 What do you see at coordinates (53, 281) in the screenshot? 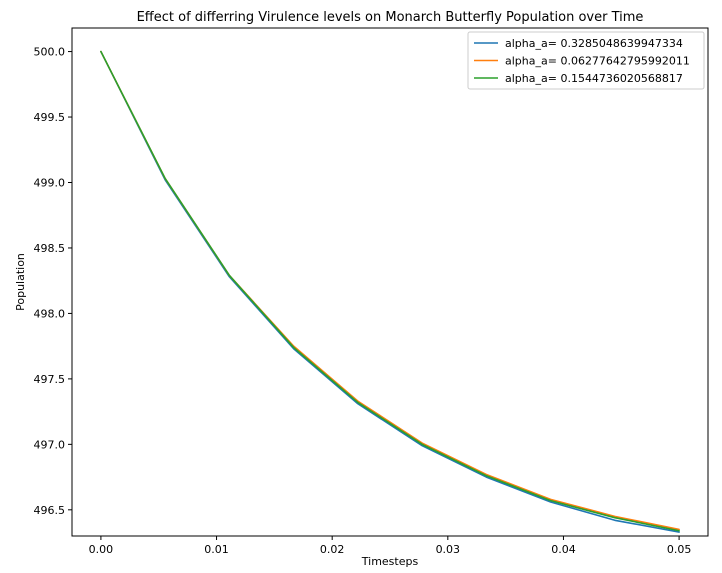
I see `y-axis-ticks: 496.5 497.0 497.5 498.0 498.5 499.0 499.5 500.0` at bounding box center [53, 281].